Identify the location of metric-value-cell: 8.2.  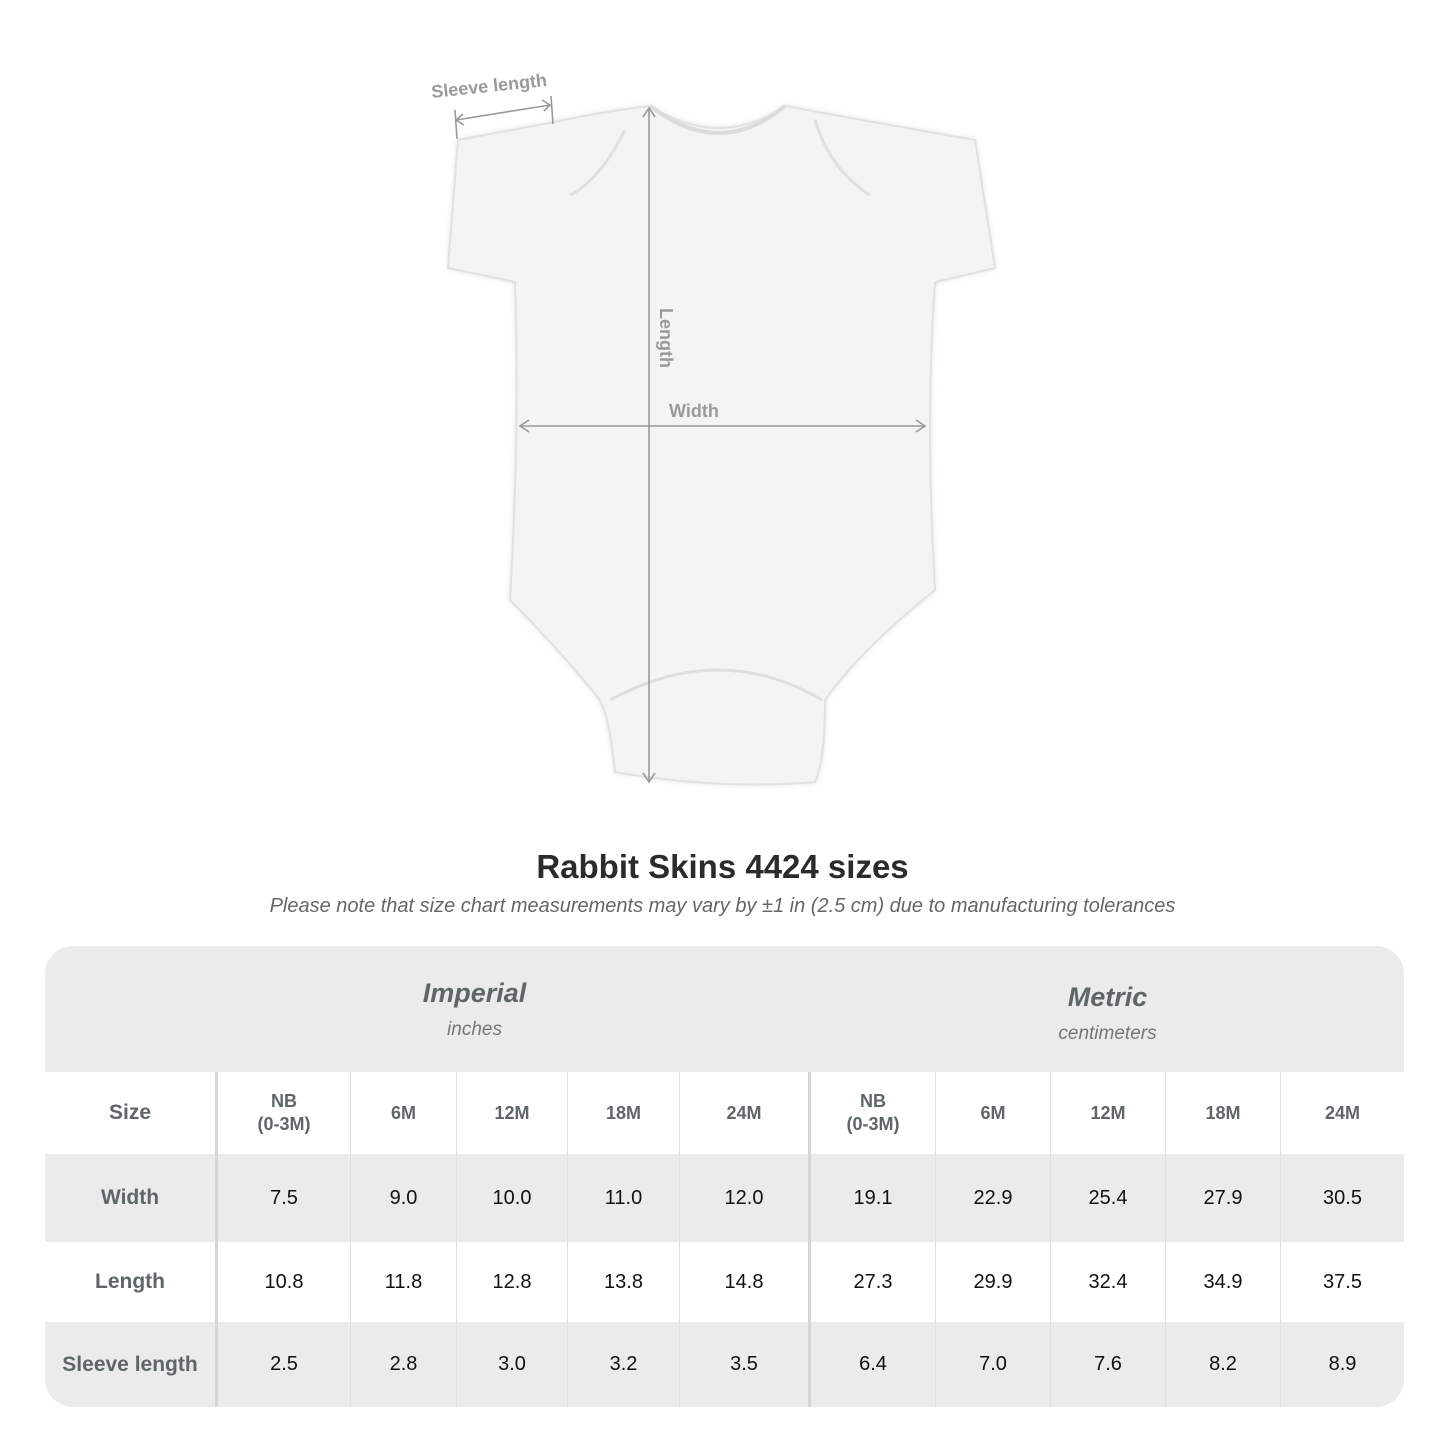
(1223, 1364).